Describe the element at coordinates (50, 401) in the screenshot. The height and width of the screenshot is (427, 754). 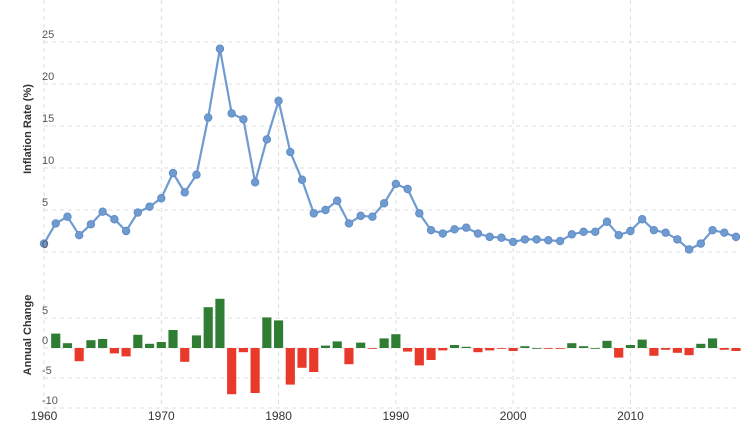
I see `bottom-y-tick-label: -10` at that location.